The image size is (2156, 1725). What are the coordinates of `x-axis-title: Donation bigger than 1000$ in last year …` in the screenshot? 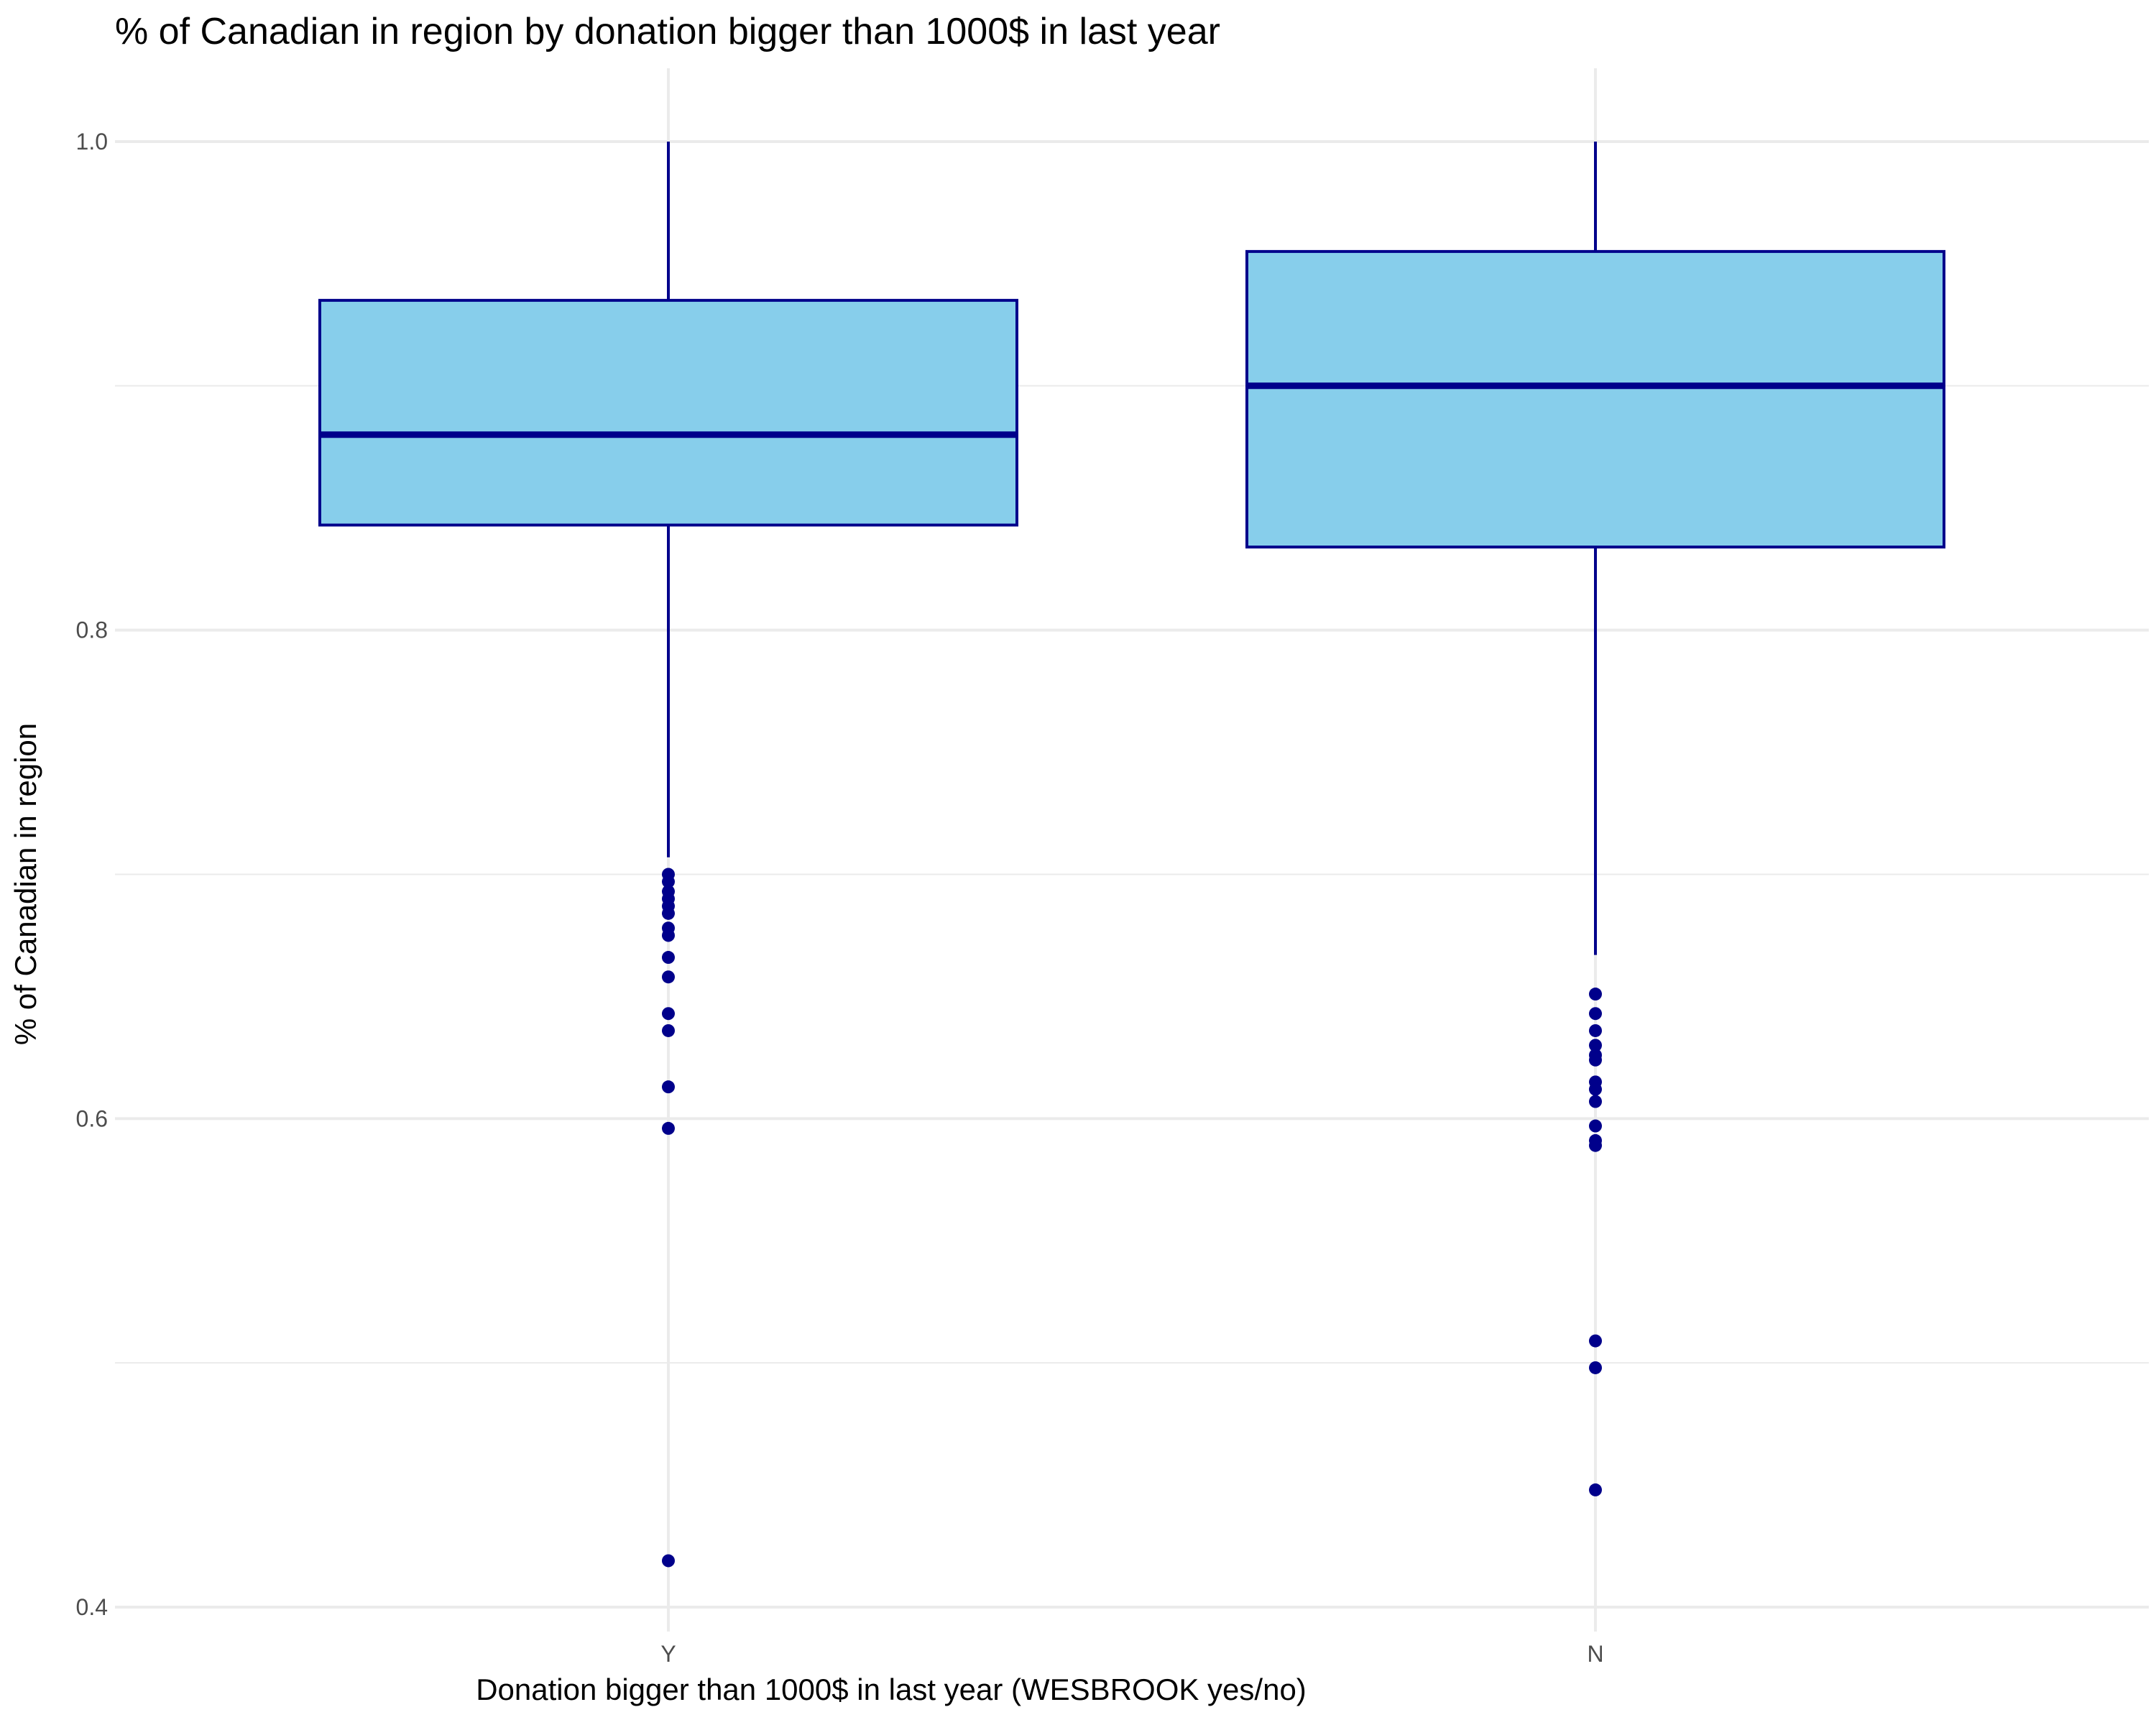 It's located at (891, 1689).